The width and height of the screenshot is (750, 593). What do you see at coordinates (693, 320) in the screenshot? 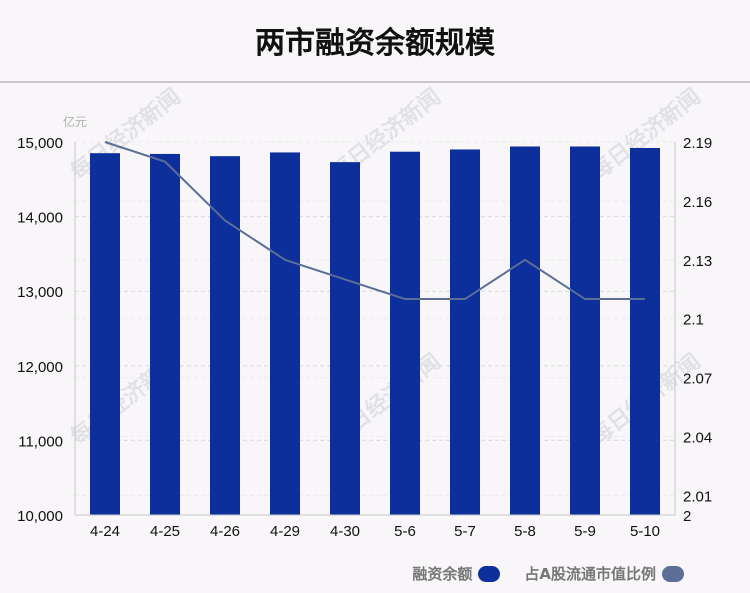
I see `y-right-tick-label: 2.1` at bounding box center [693, 320].